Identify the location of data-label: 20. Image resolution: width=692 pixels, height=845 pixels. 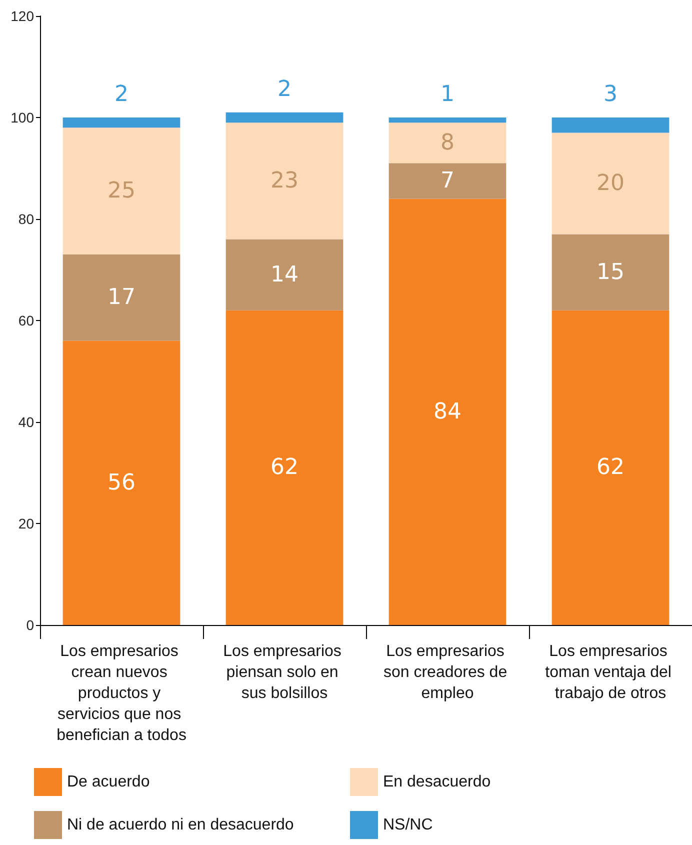
(610, 183).